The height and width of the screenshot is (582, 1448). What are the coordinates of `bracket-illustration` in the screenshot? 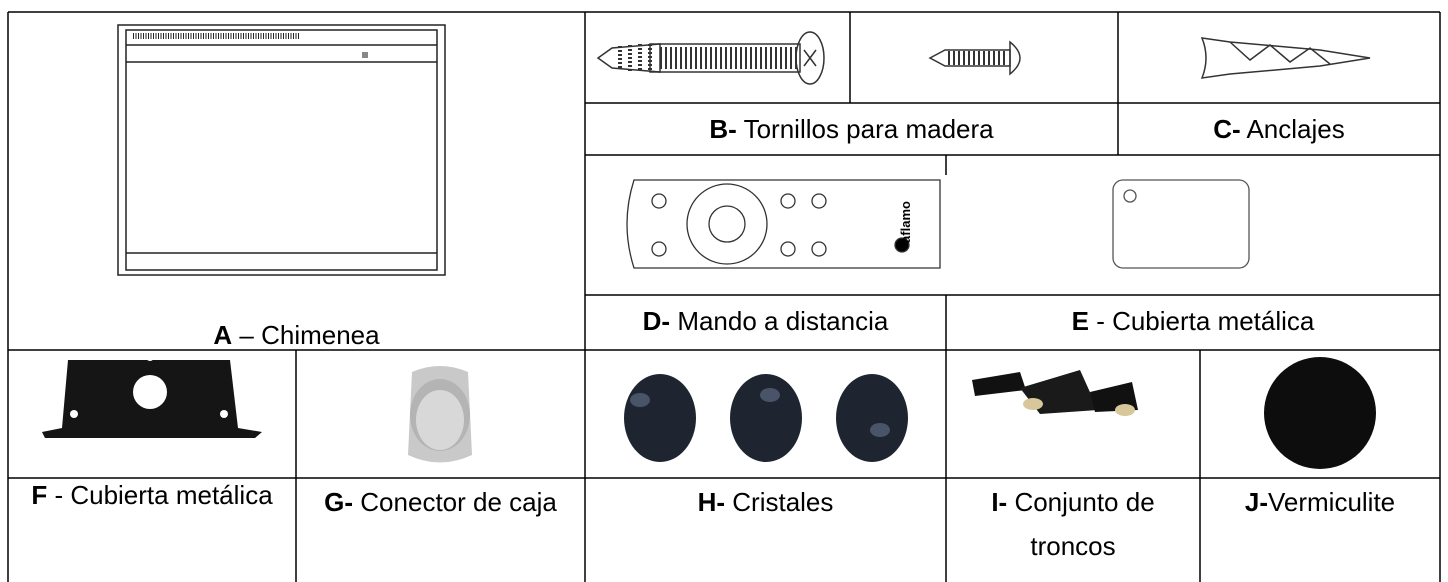 It's located at (152, 395).